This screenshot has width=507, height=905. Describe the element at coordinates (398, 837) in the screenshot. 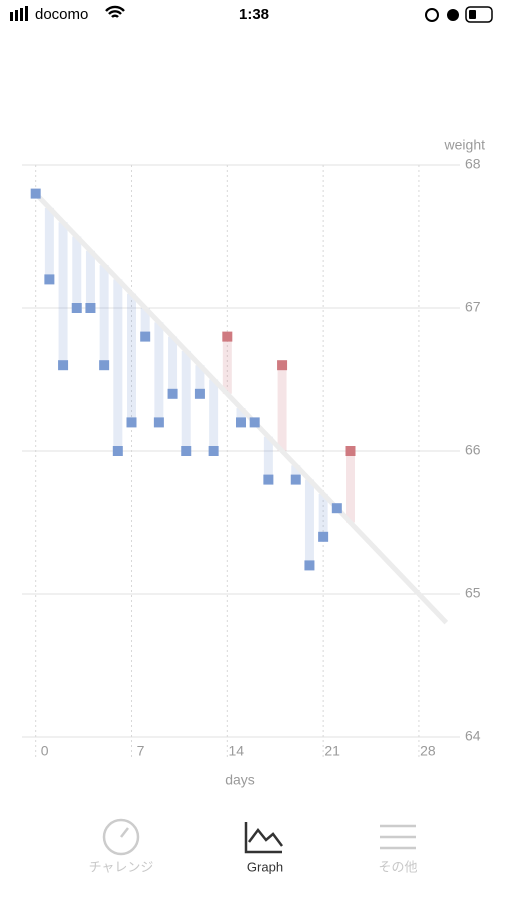

I see `settings-icon` at that location.